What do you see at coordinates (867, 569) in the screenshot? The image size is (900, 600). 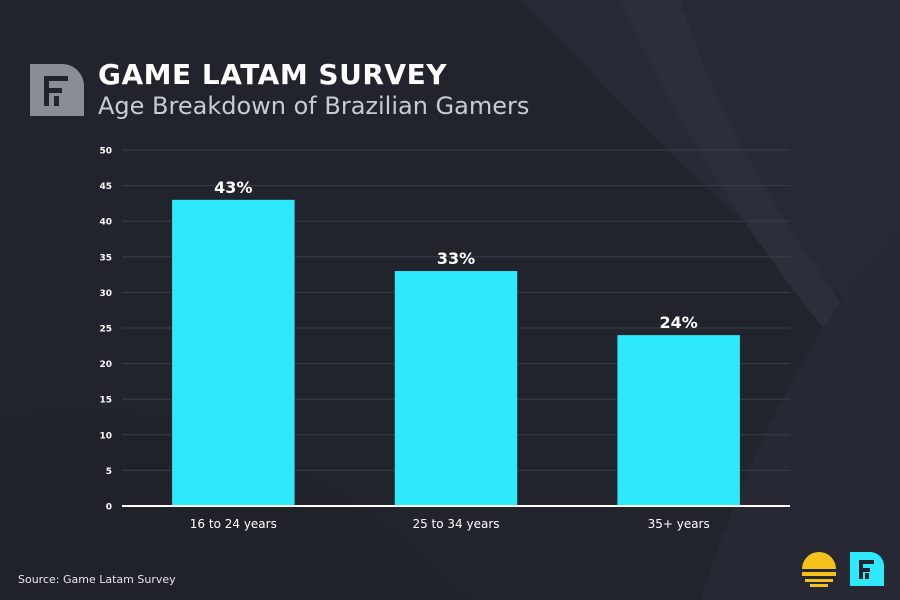 I see `footer-logo-icon` at bounding box center [867, 569].